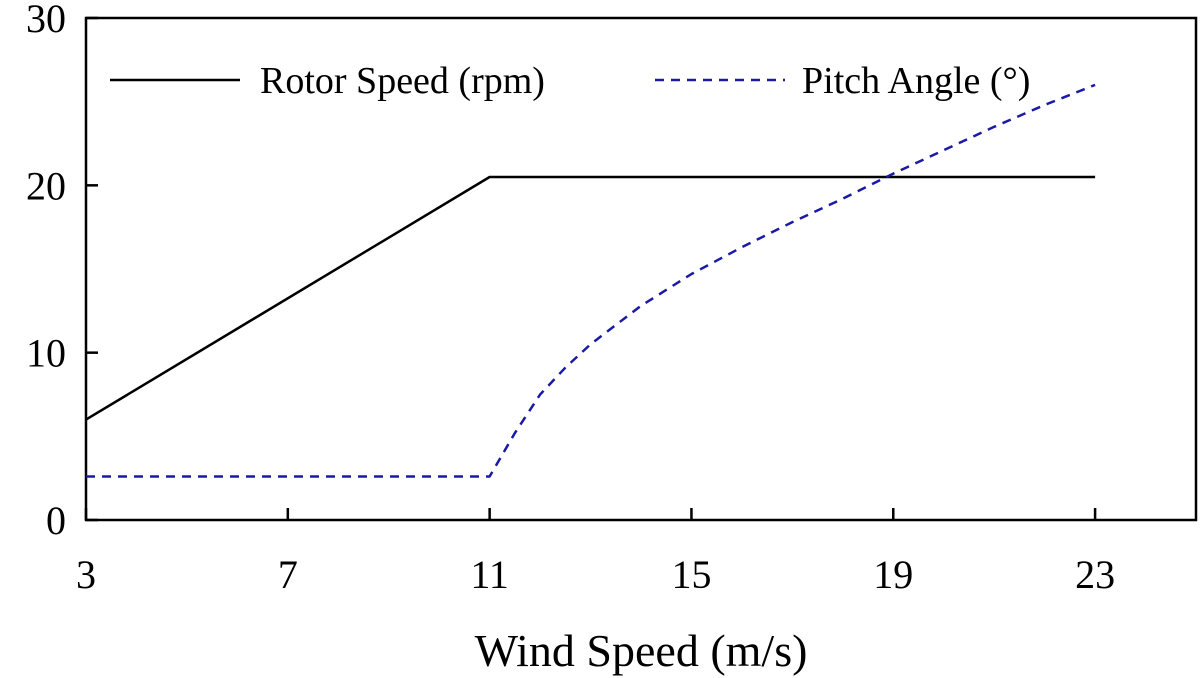  Describe the element at coordinates (46, 353) in the screenshot. I see `y-tick-label: 10` at that location.